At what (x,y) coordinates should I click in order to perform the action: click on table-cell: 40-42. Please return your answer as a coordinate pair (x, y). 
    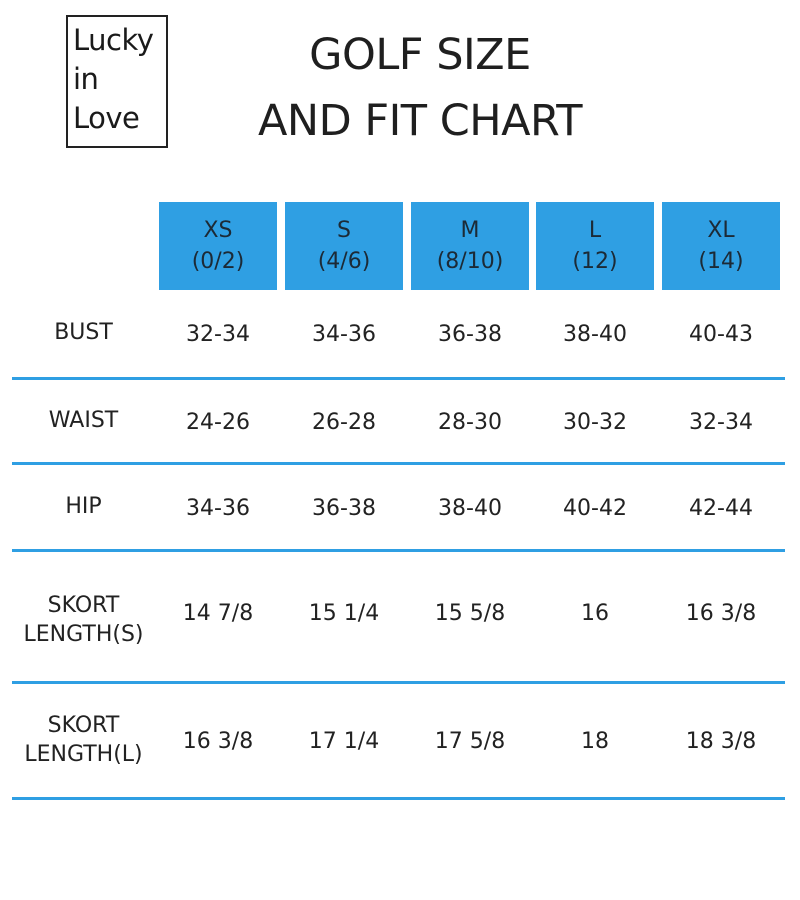
    Looking at the image, I should click on (595, 508).